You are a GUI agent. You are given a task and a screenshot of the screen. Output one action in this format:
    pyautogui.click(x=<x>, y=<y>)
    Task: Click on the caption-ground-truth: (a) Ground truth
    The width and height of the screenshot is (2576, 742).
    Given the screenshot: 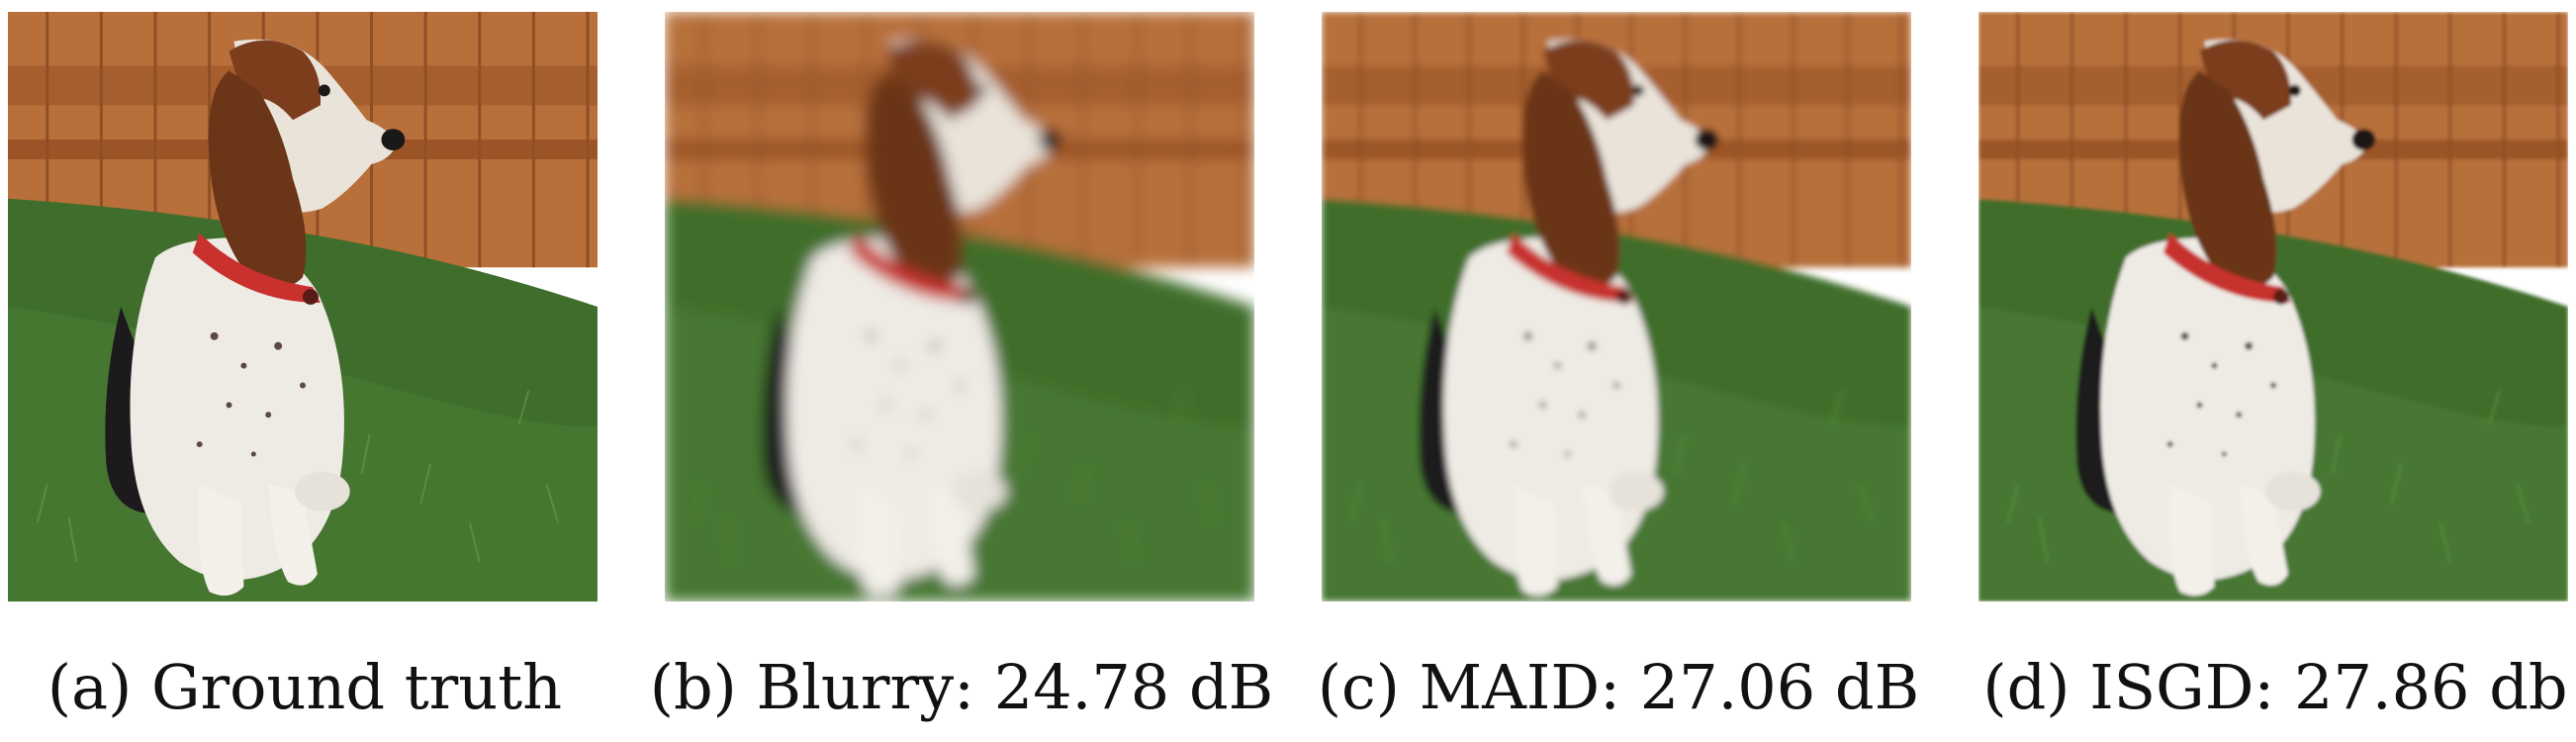 What is the action you would take?
    pyautogui.click(x=305, y=687)
    